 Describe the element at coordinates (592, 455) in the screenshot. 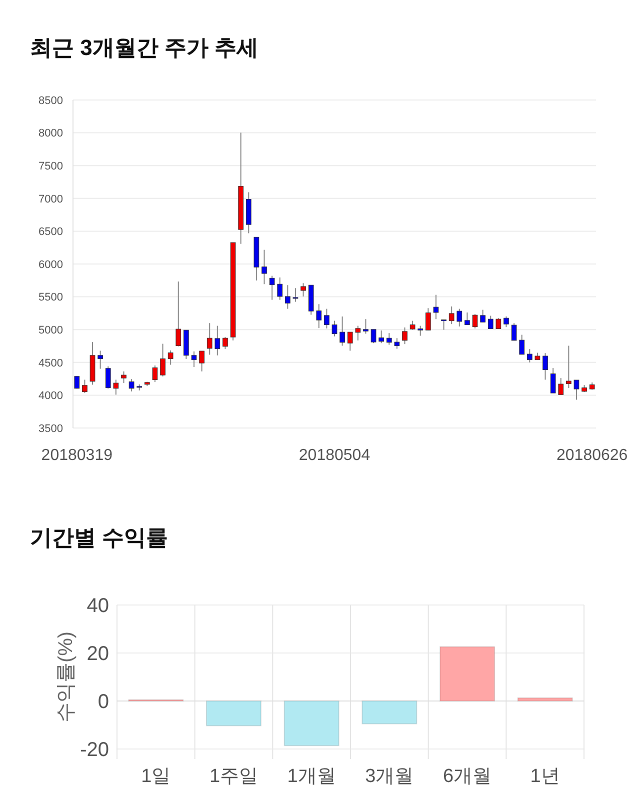

I see `x-tick-label: 20180626` at that location.